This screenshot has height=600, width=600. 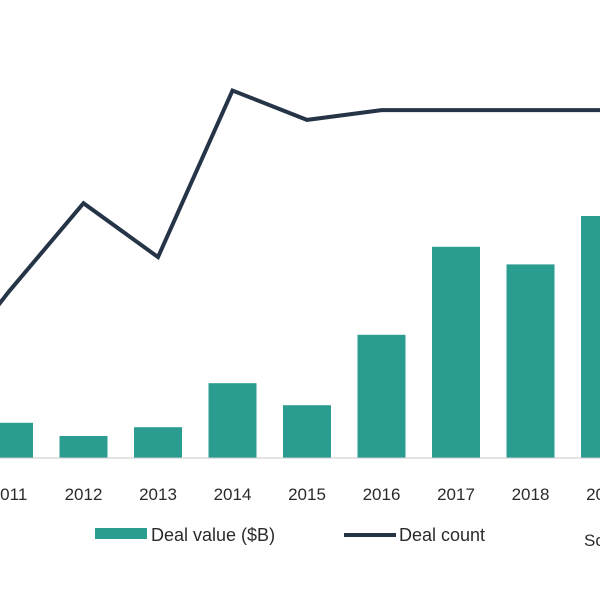 I want to click on x-tick-label-2011: 2011, so click(x=13, y=494).